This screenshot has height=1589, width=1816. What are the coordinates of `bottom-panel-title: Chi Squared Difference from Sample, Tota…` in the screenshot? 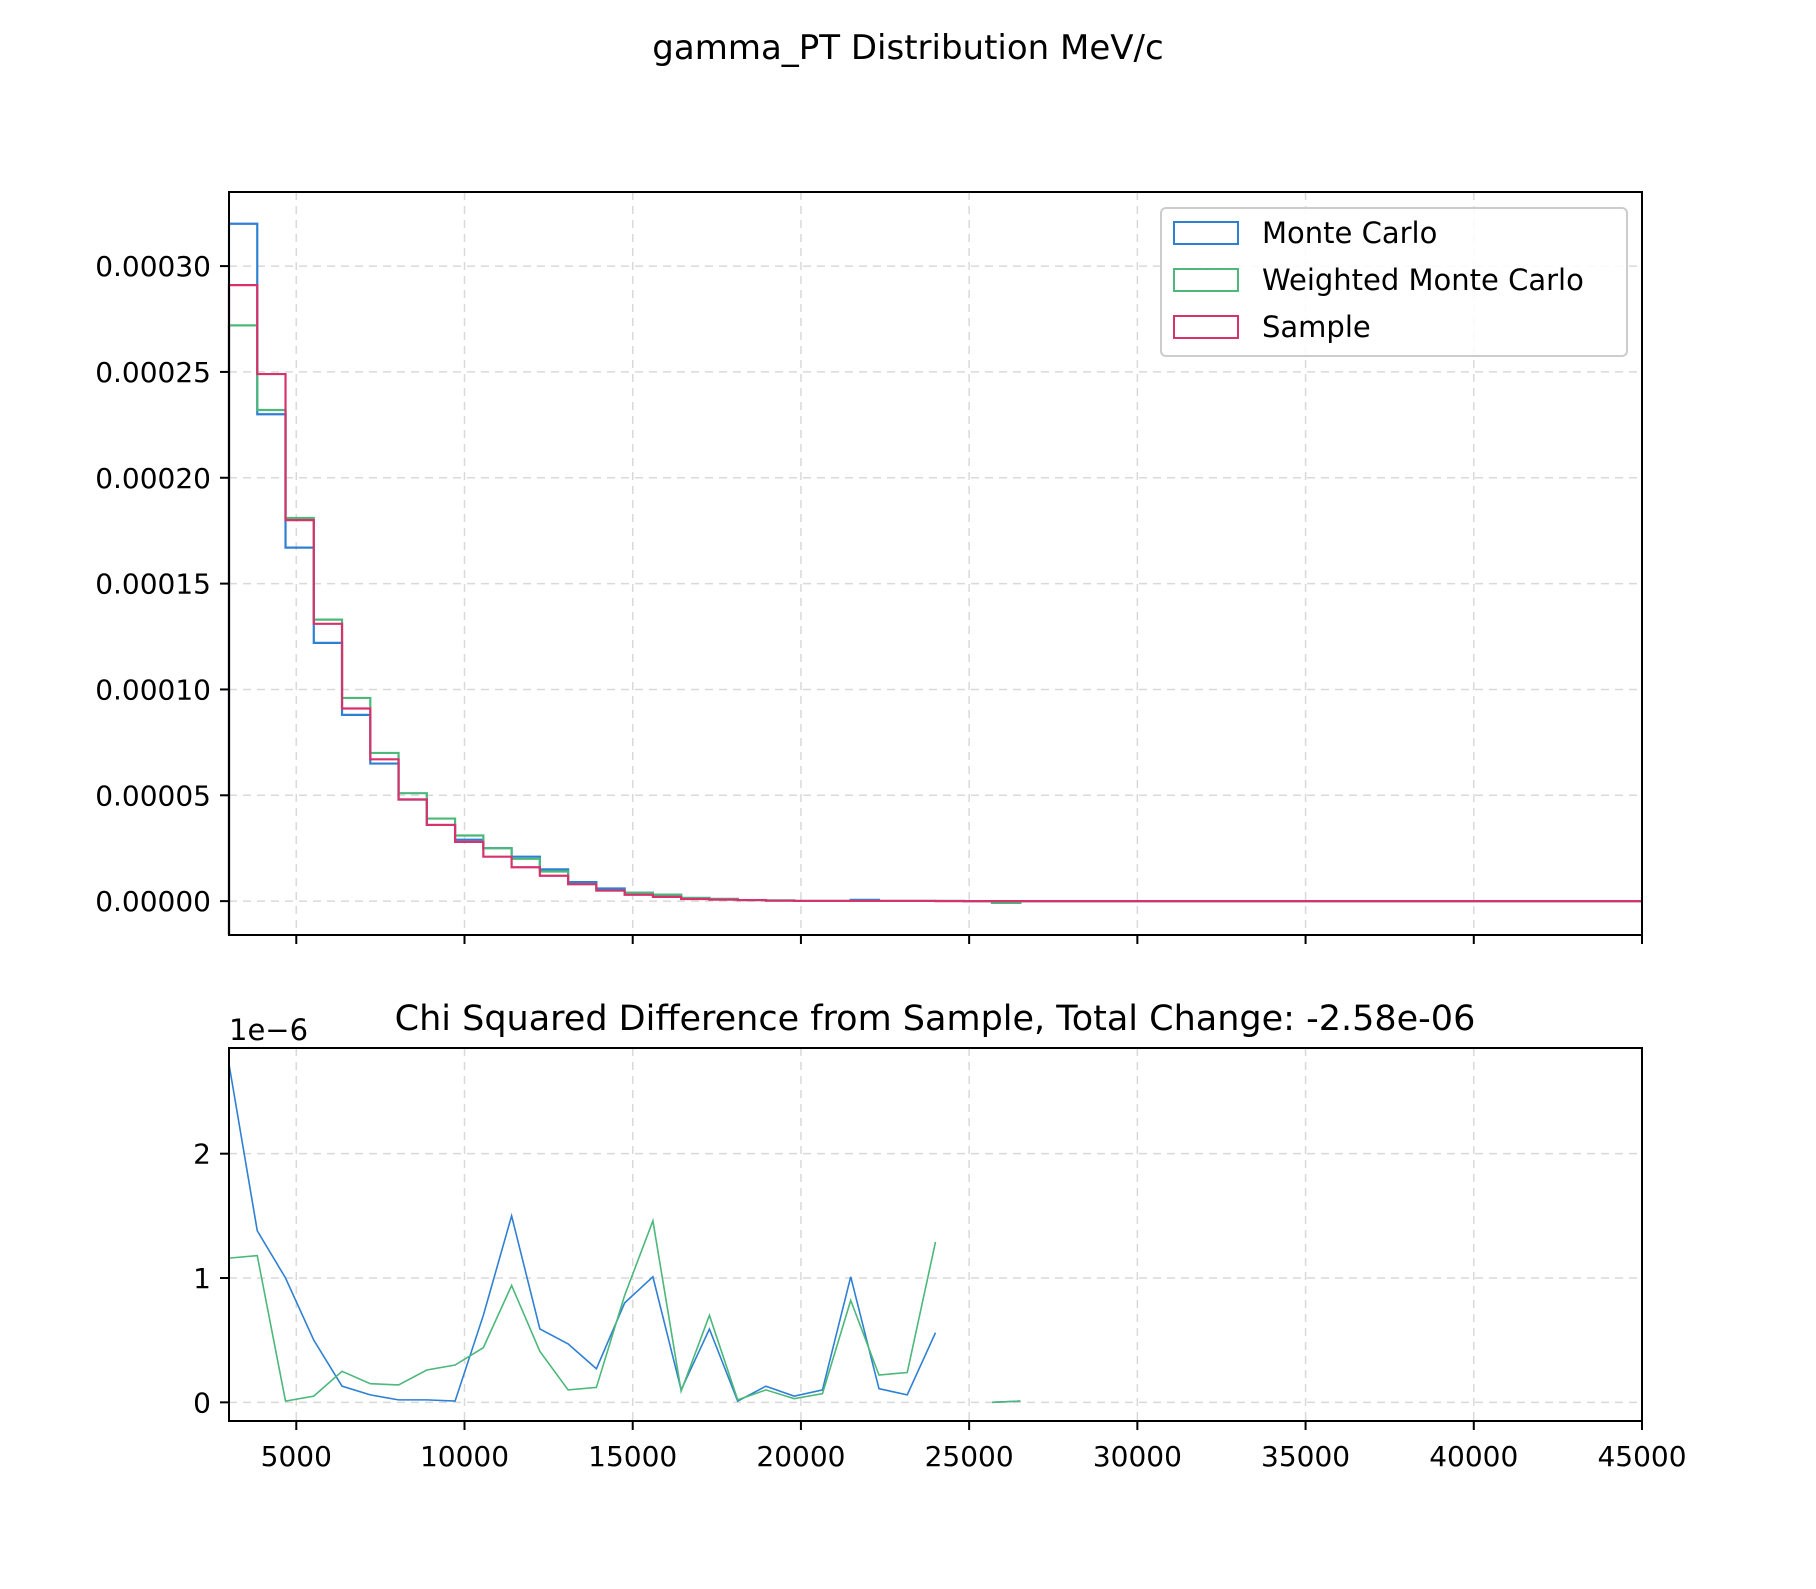 It's located at (935, 1019).